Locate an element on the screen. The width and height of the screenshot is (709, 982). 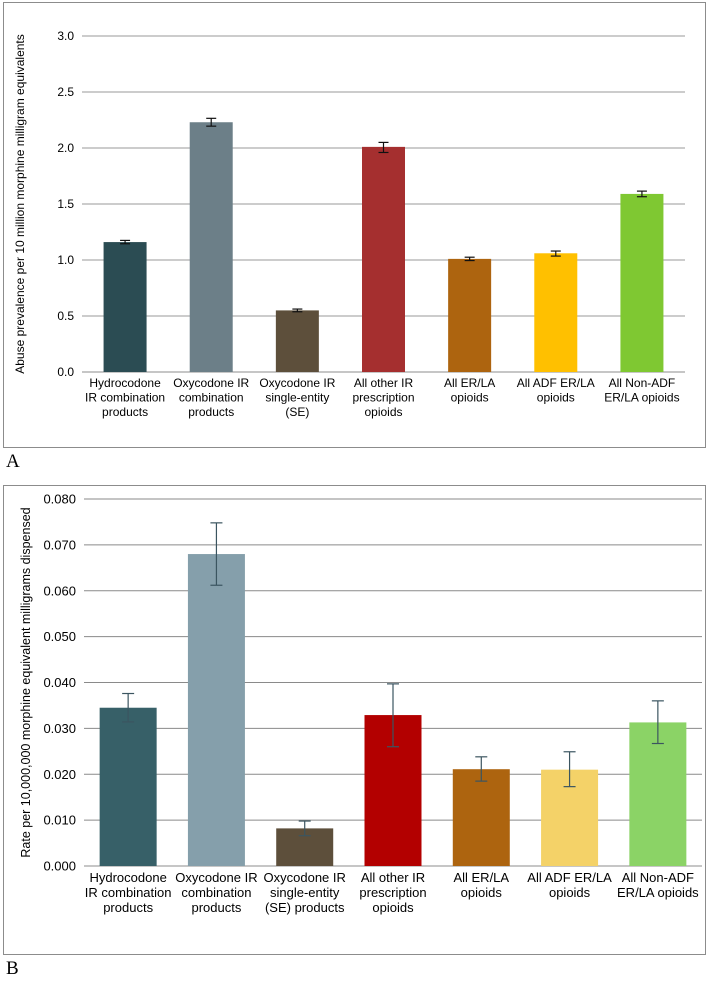
panel-a-category-label: Hydrocodone IR combination products is located at coordinates (125, 397).